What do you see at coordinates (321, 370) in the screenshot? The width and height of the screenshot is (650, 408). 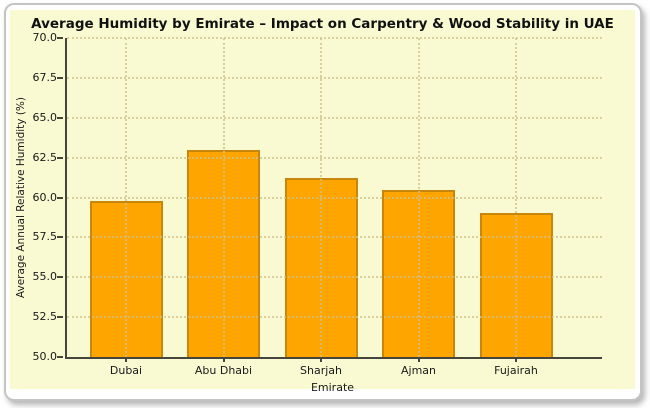 I see `x-tick-label: Sharjah` at bounding box center [321, 370].